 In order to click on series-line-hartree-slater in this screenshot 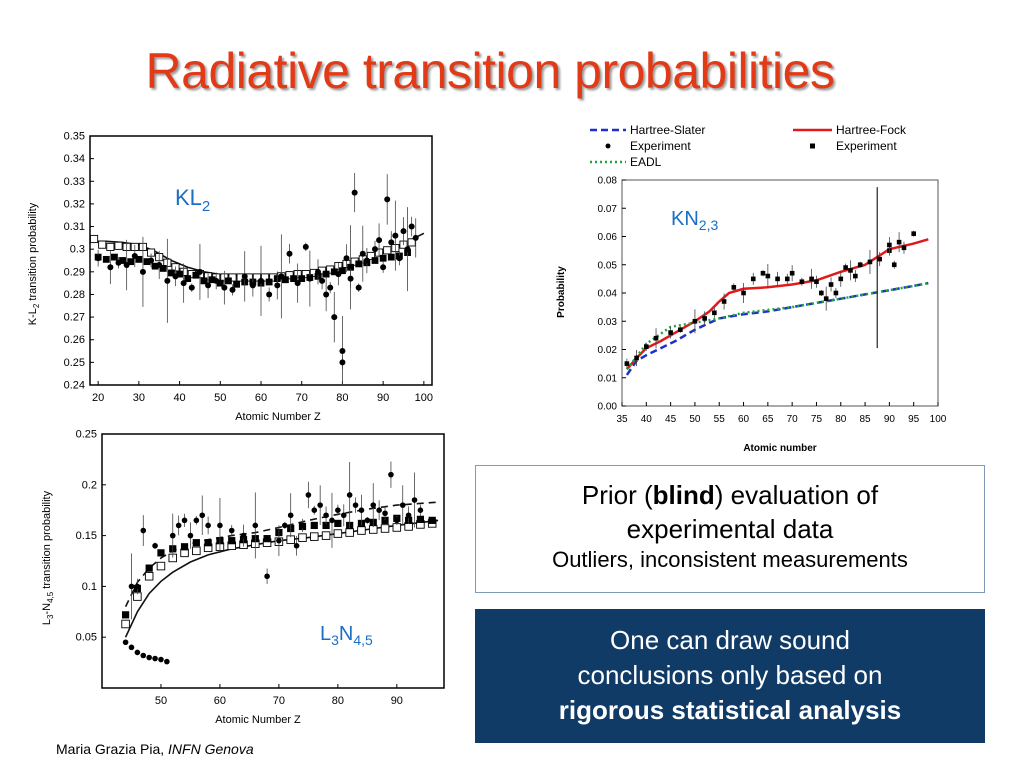, I will do `click(777, 328)`.